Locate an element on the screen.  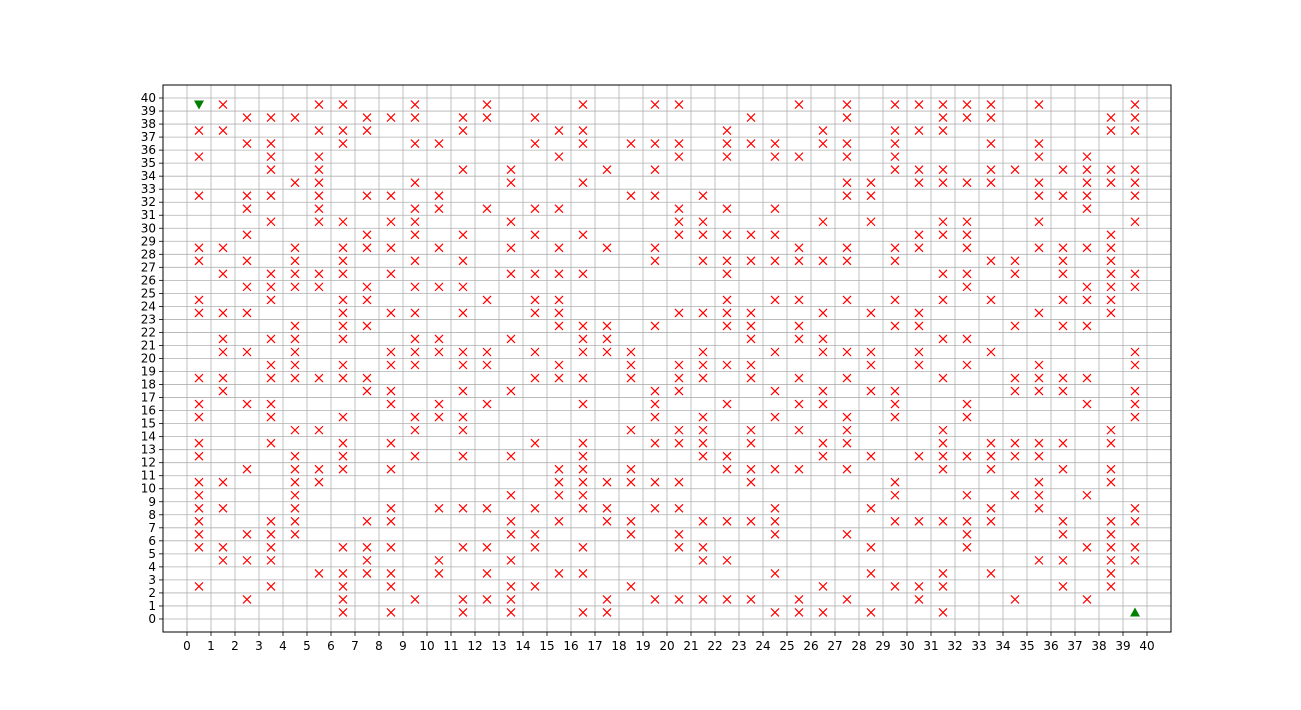
x-tick-label: 15 is located at coordinates (546, 646).